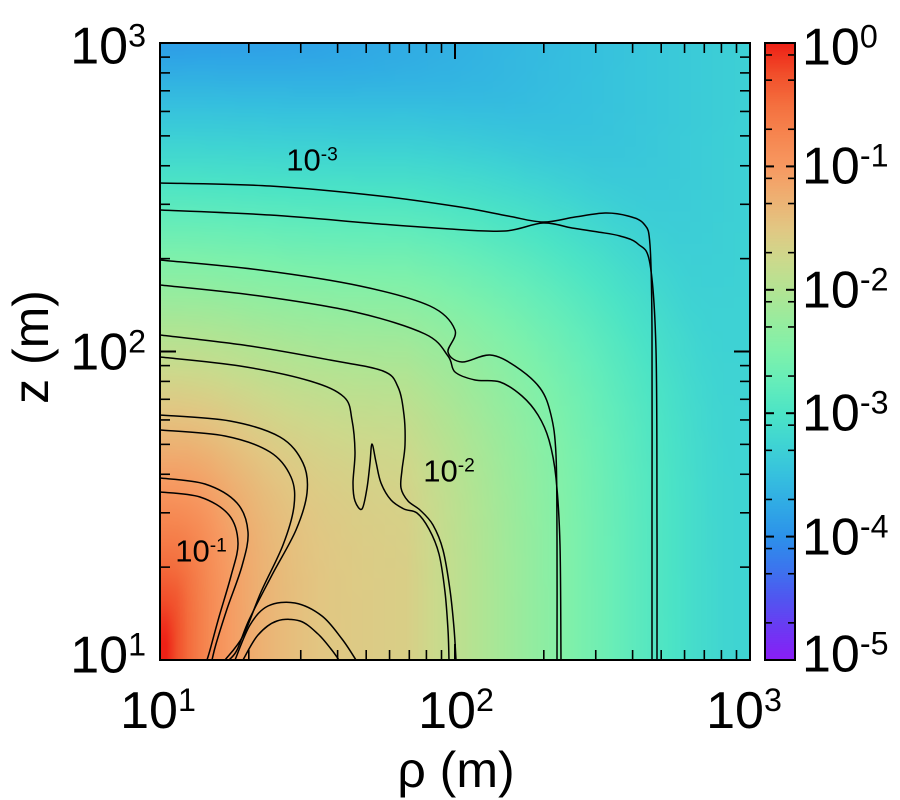 The height and width of the screenshot is (800, 900). What do you see at coordinates (312, 160) in the screenshot?
I see `contour-label-10e-3: 10-3` at bounding box center [312, 160].